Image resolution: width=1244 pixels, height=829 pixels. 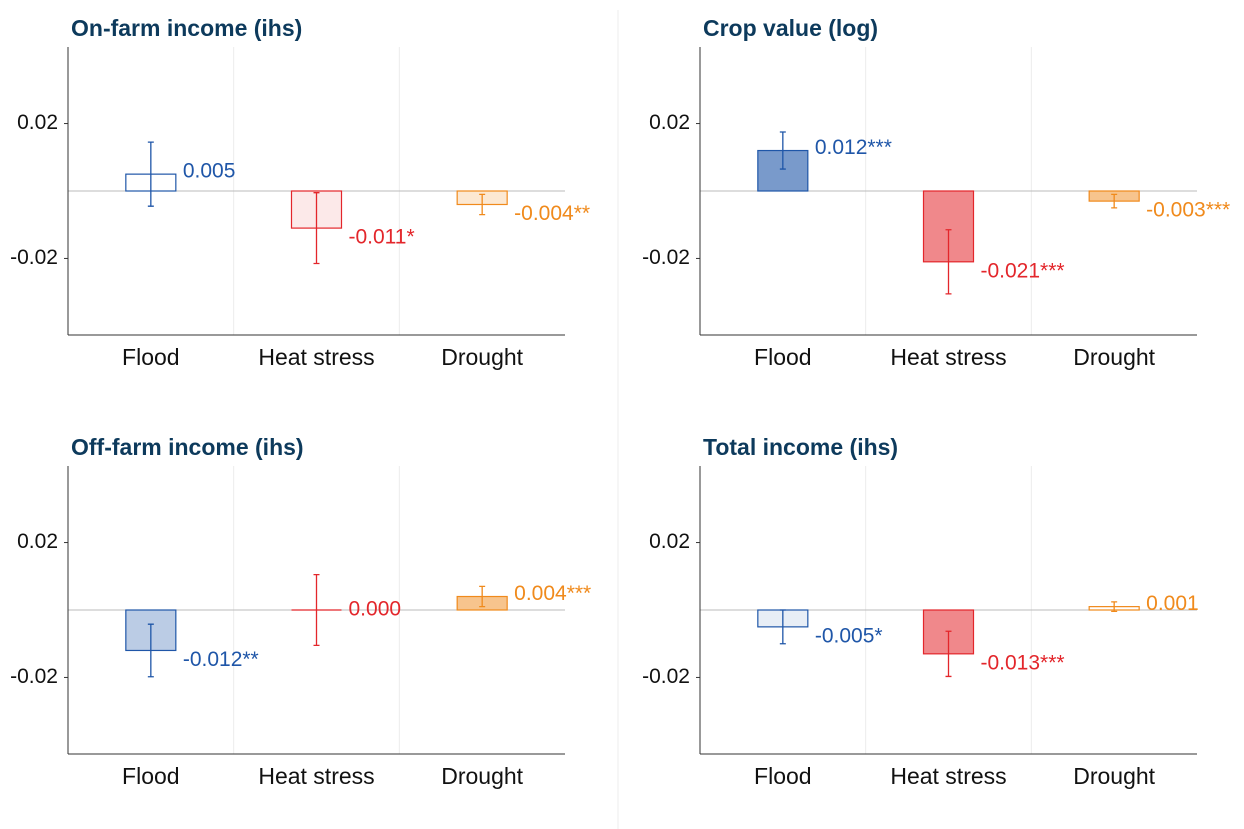 I want to click on panel-title: Total income (ihs), so click(x=800, y=447).